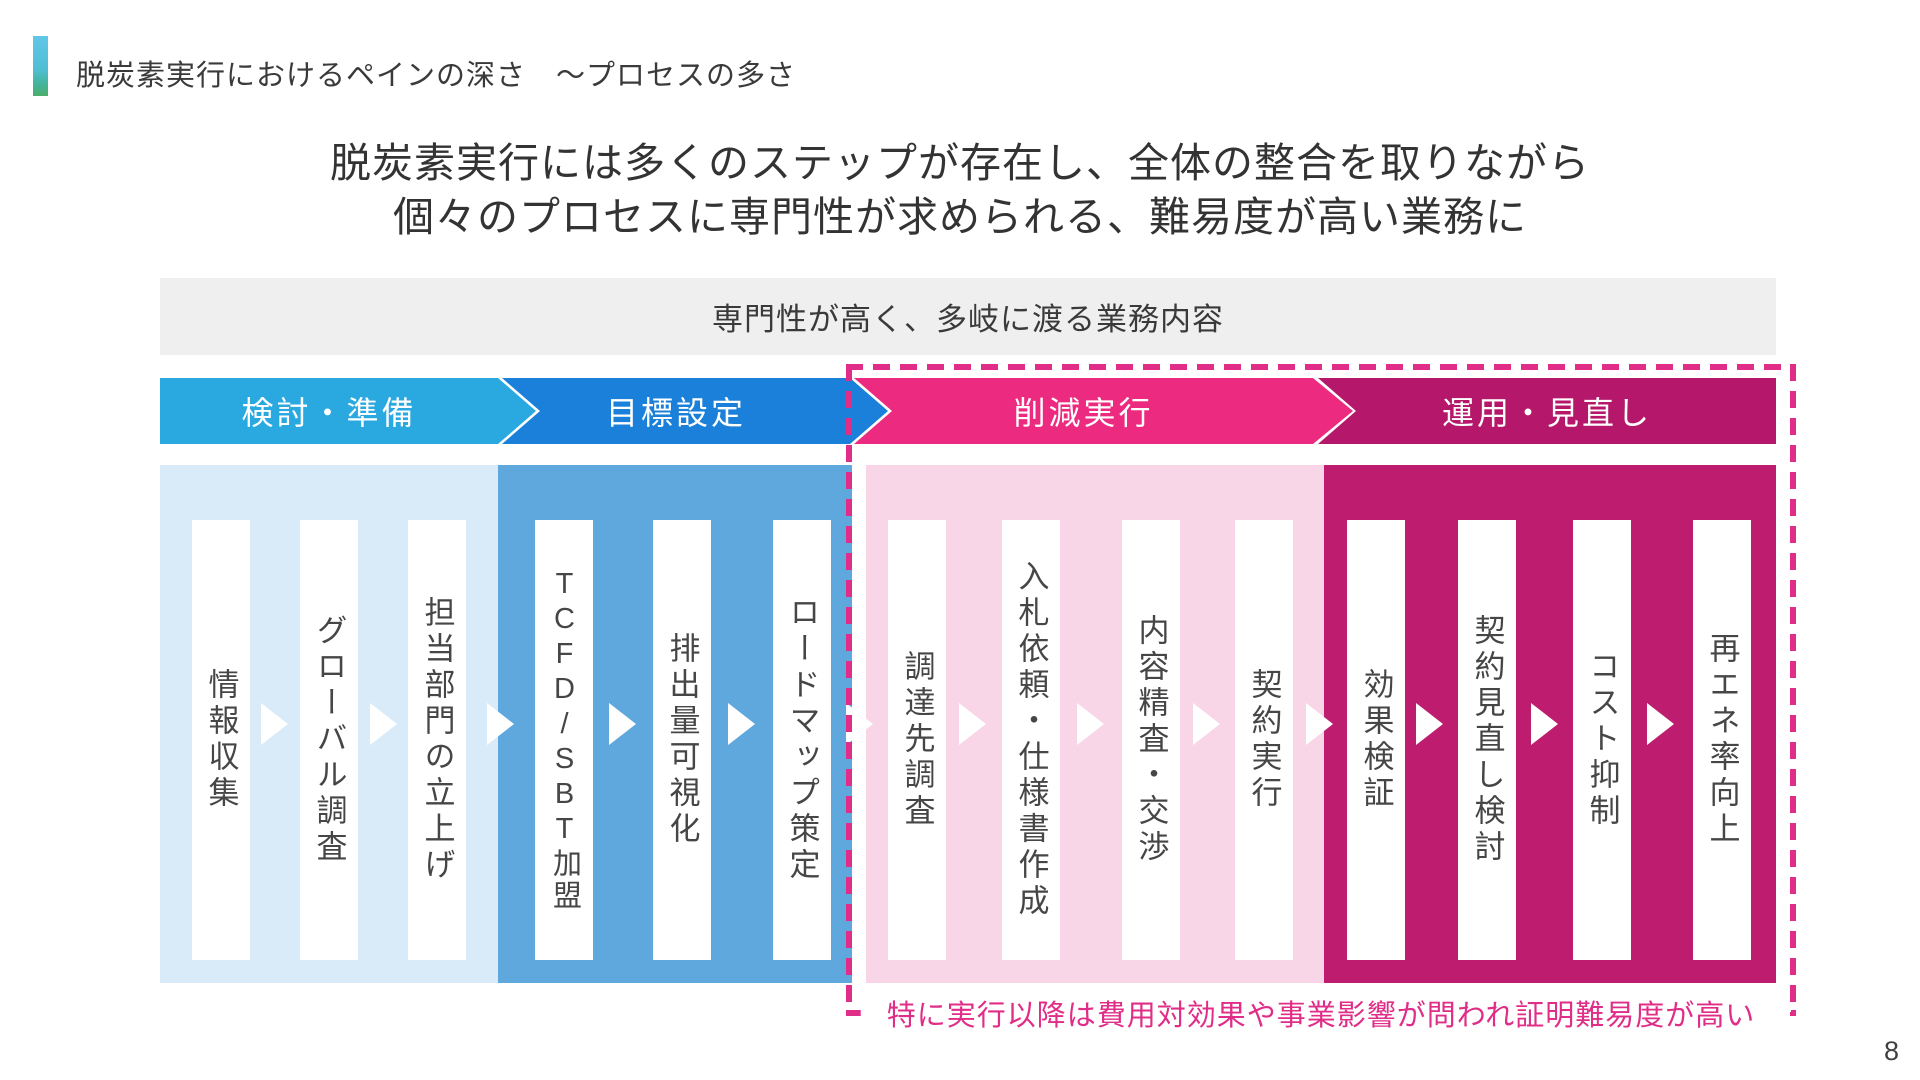  What do you see at coordinates (1321, 1013) in the screenshot?
I see `highlight-note: 特に実行以降は費用対効果や事業影響が問われ証明難易度が高い` at bounding box center [1321, 1013].